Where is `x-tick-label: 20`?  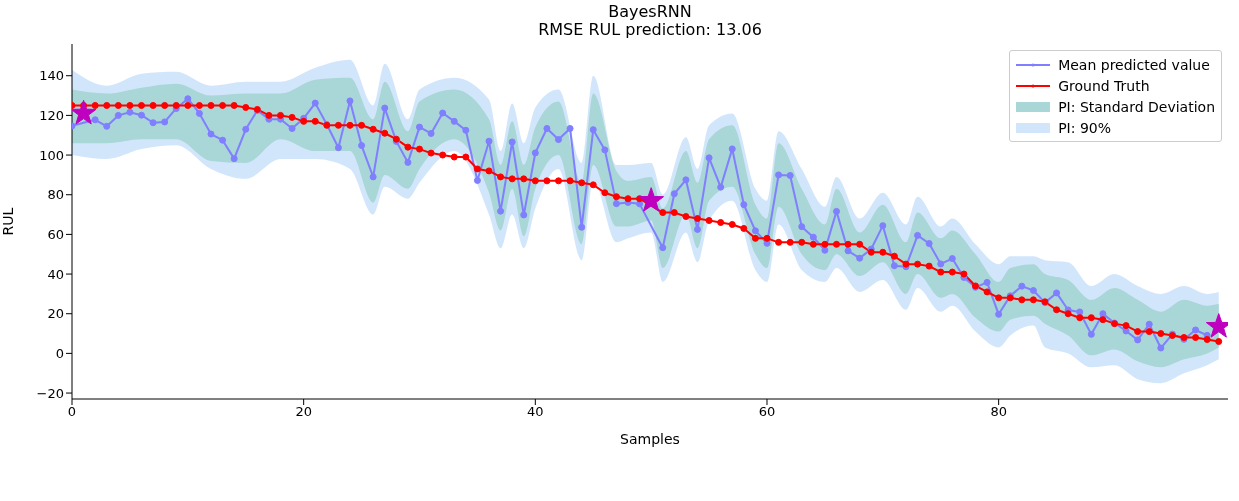 x-tick-label: 20 is located at coordinates (303, 412).